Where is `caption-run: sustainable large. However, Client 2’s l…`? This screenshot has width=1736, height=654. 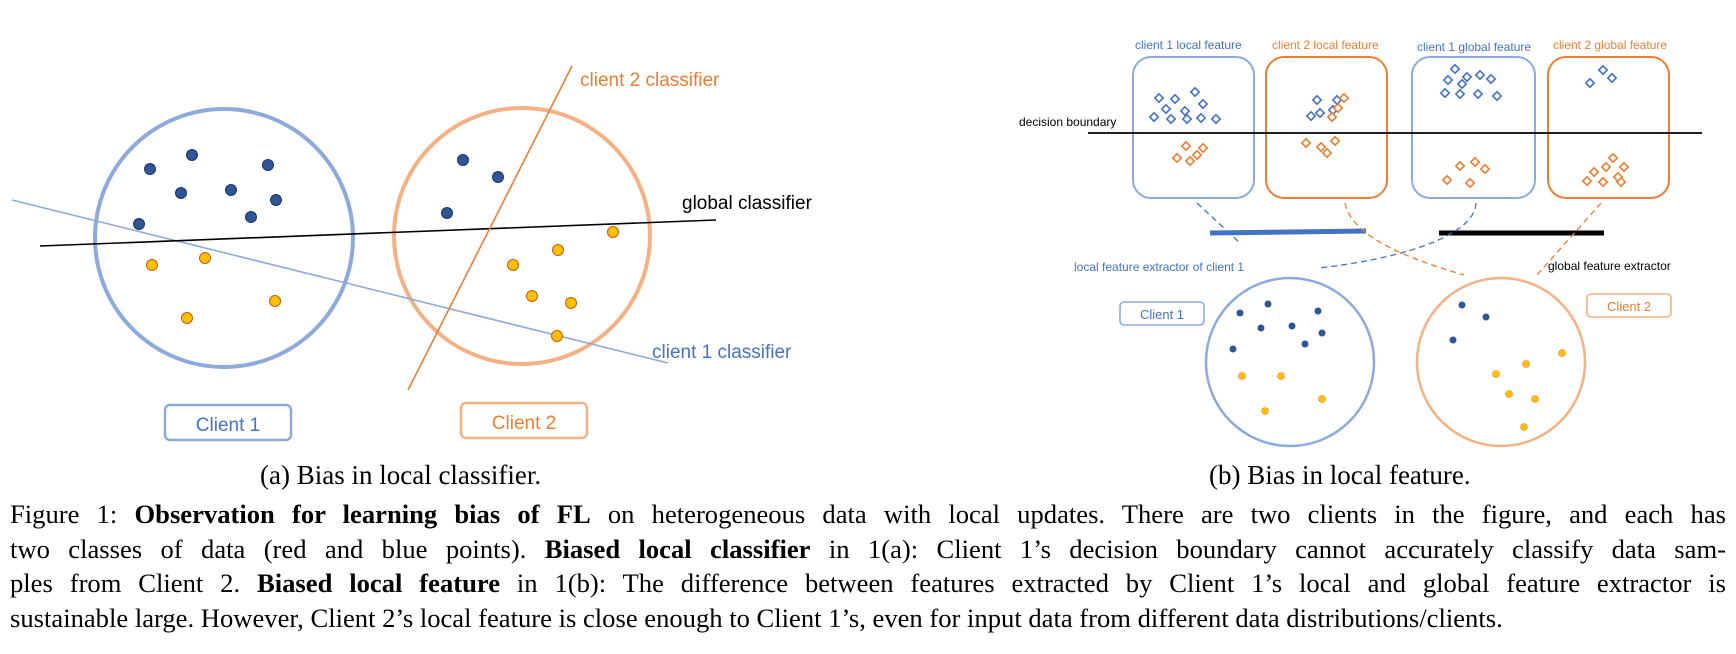 caption-run: sustainable large. However, Client 2’s l… is located at coordinates (756, 617).